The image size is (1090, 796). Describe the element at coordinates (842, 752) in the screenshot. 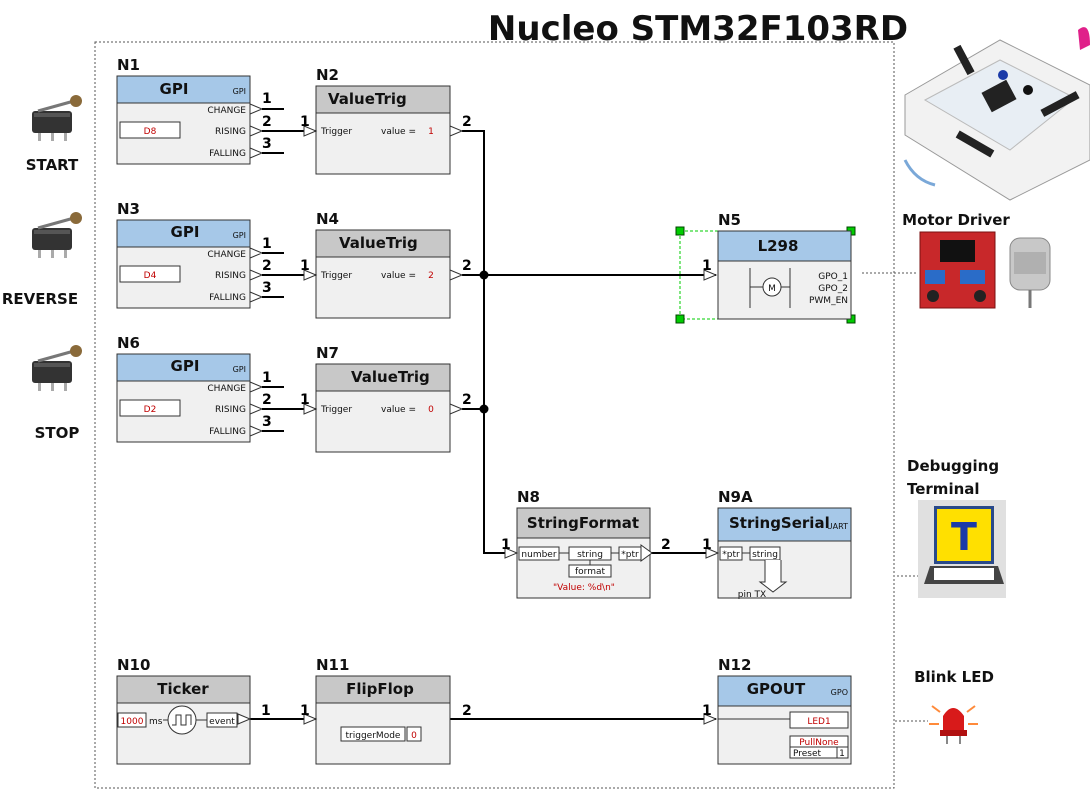

I see `preset-field` at that location.